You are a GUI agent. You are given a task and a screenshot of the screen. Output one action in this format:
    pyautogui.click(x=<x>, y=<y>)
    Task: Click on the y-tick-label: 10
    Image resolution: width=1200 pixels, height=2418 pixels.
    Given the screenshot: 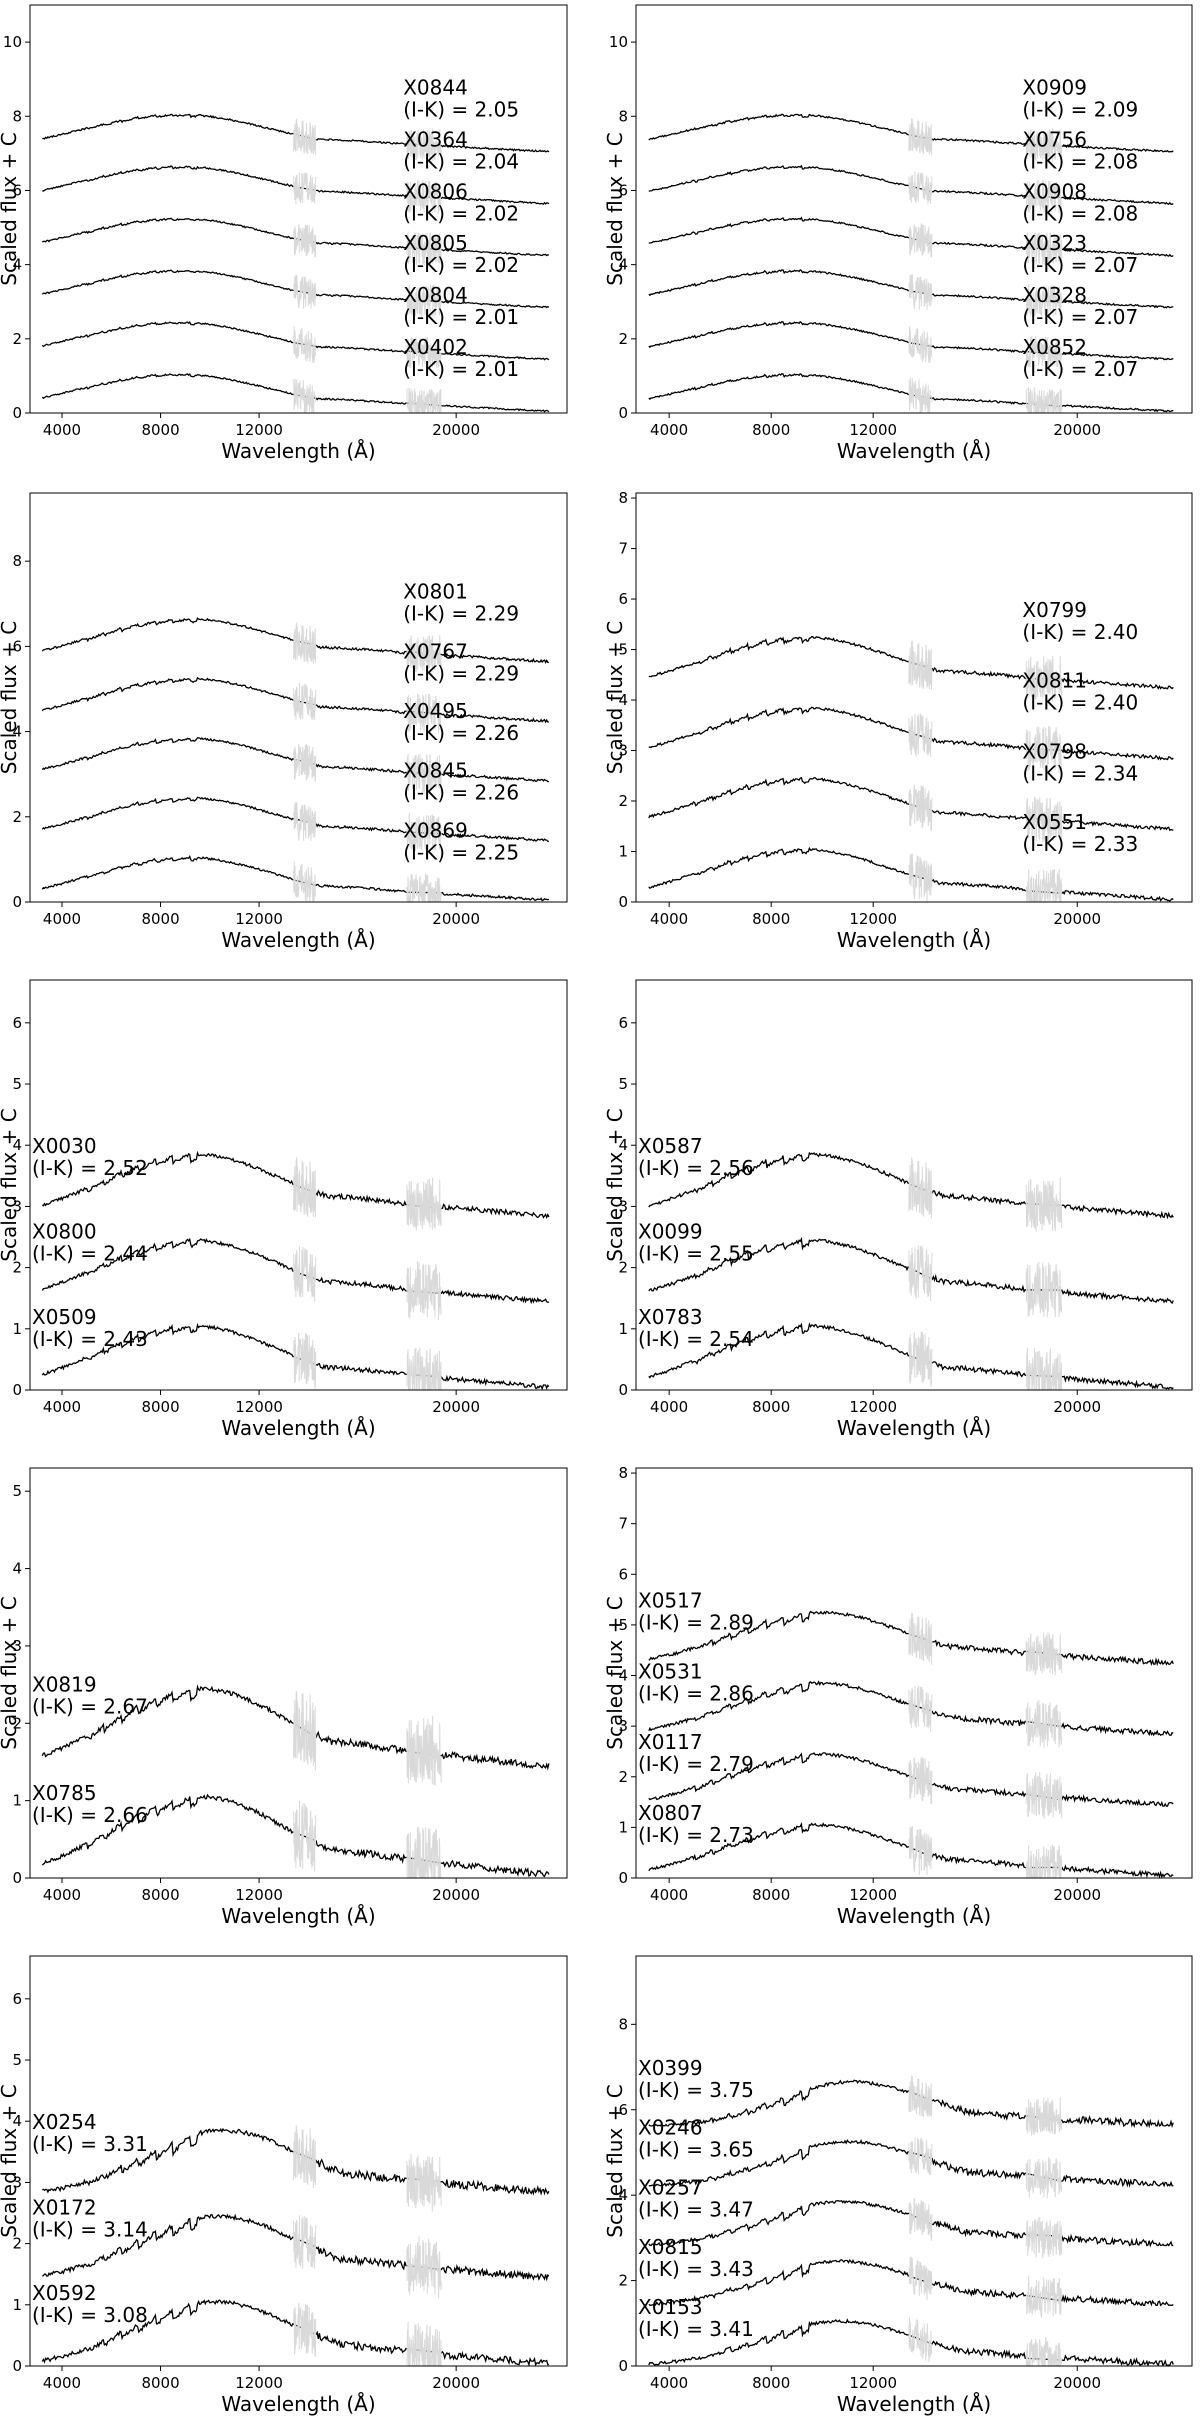 What is the action you would take?
    pyautogui.click(x=12, y=42)
    